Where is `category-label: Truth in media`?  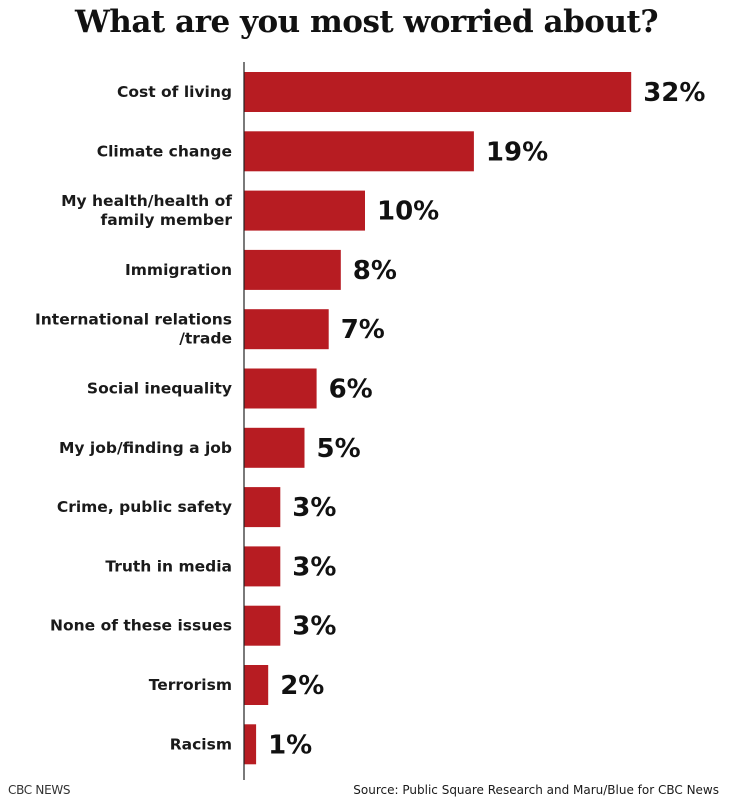 category-label: Truth in media is located at coordinates (168, 566).